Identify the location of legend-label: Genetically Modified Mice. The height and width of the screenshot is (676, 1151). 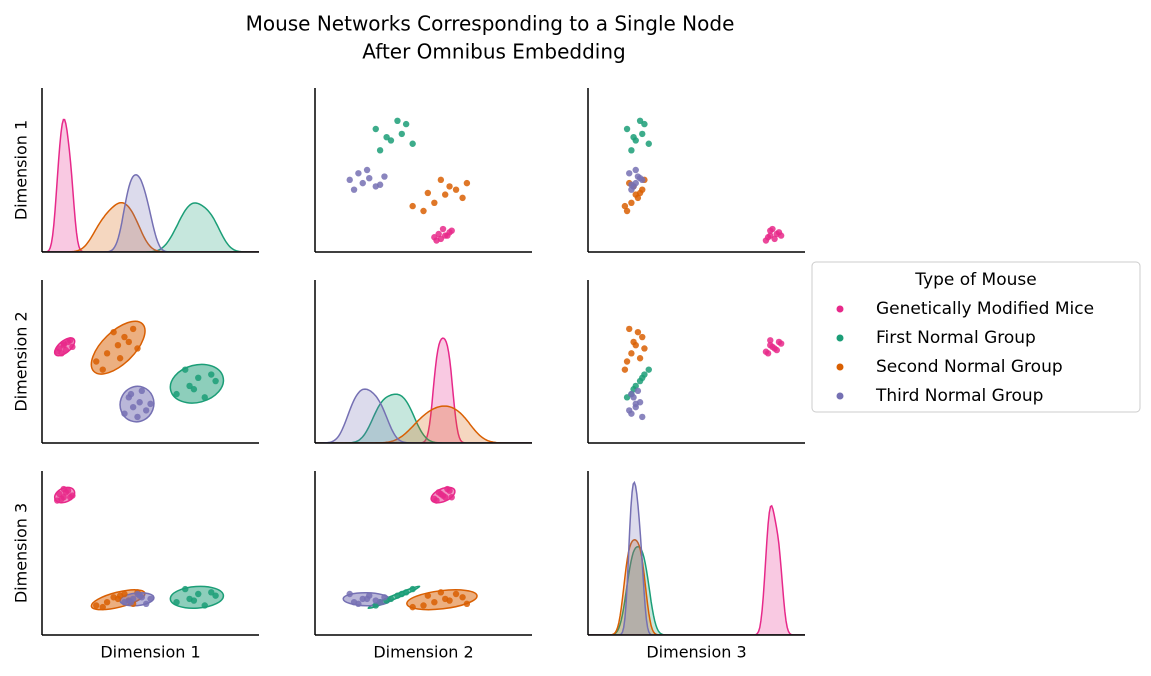
(985, 309).